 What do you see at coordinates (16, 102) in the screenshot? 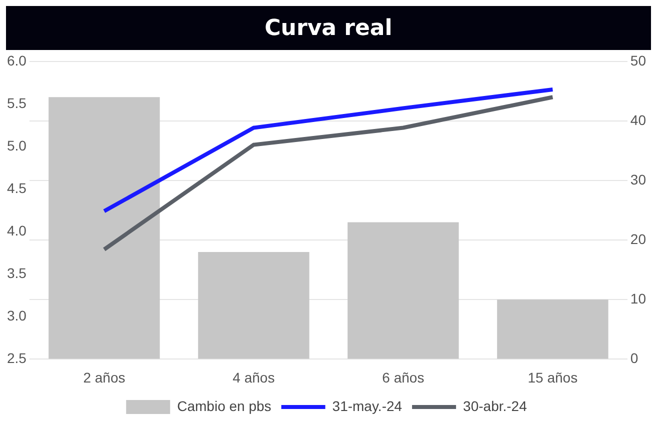
I see `y-tick-label: 5.5` at bounding box center [16, 102].